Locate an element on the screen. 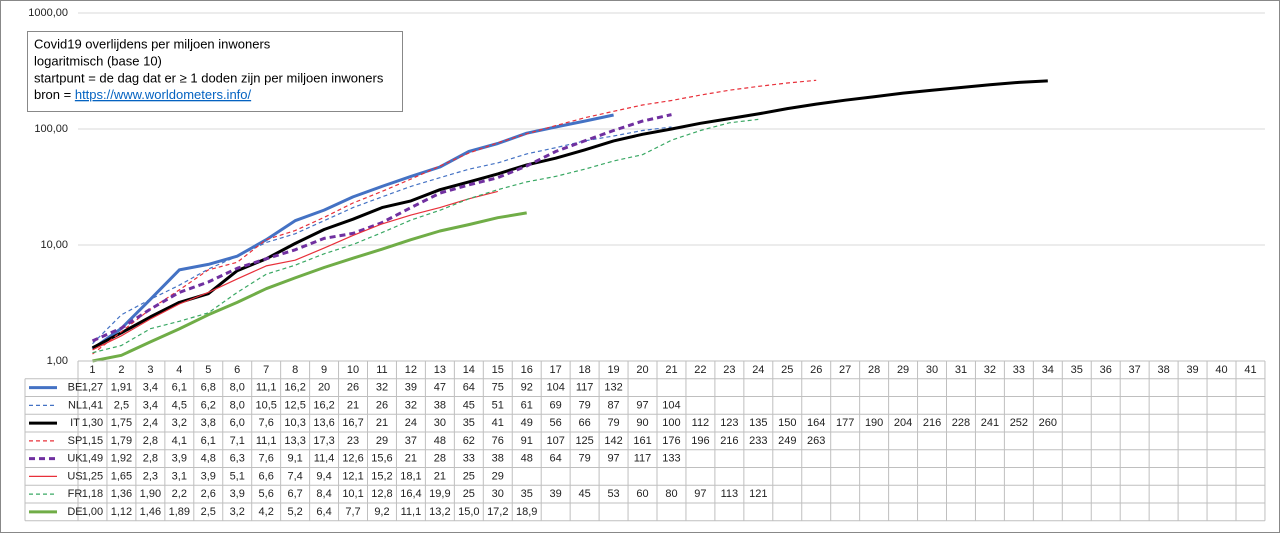  table-cell: 91 is located at coordinates (527, 441).